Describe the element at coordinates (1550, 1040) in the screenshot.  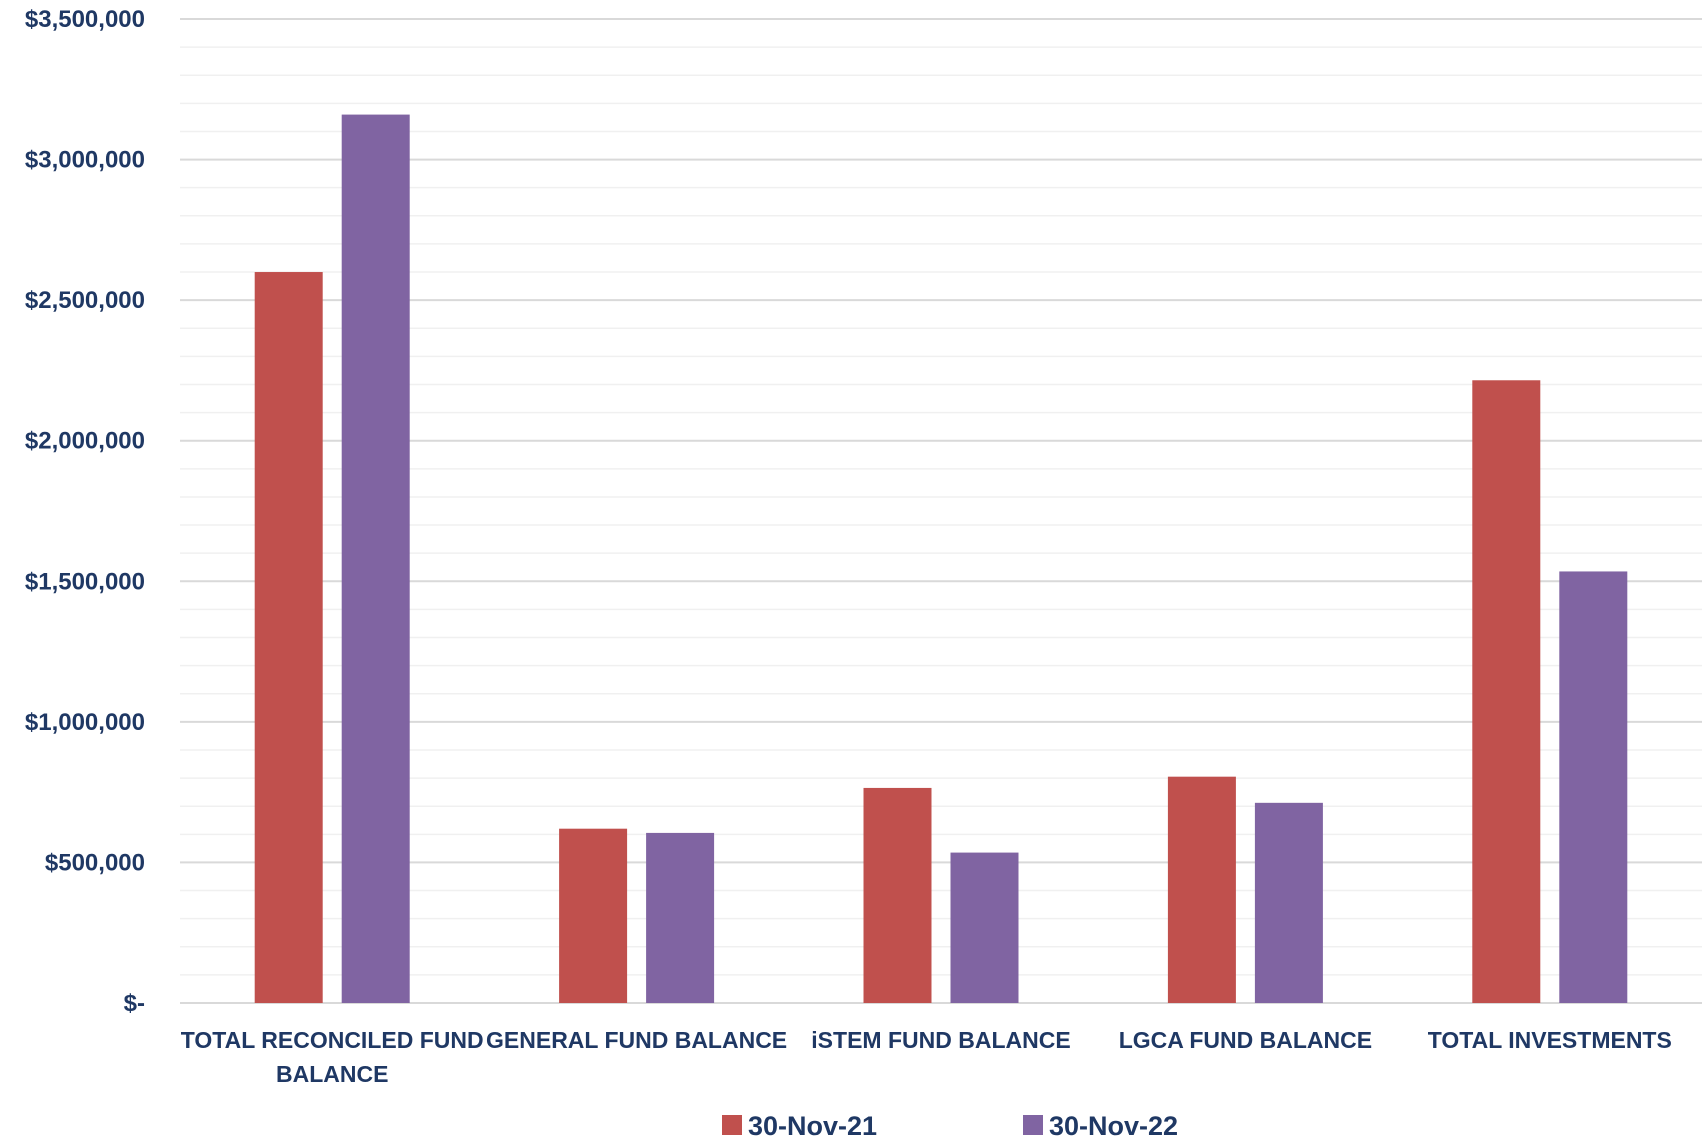
I see `category-label: TOTAL INVESTMENTS` at that location.